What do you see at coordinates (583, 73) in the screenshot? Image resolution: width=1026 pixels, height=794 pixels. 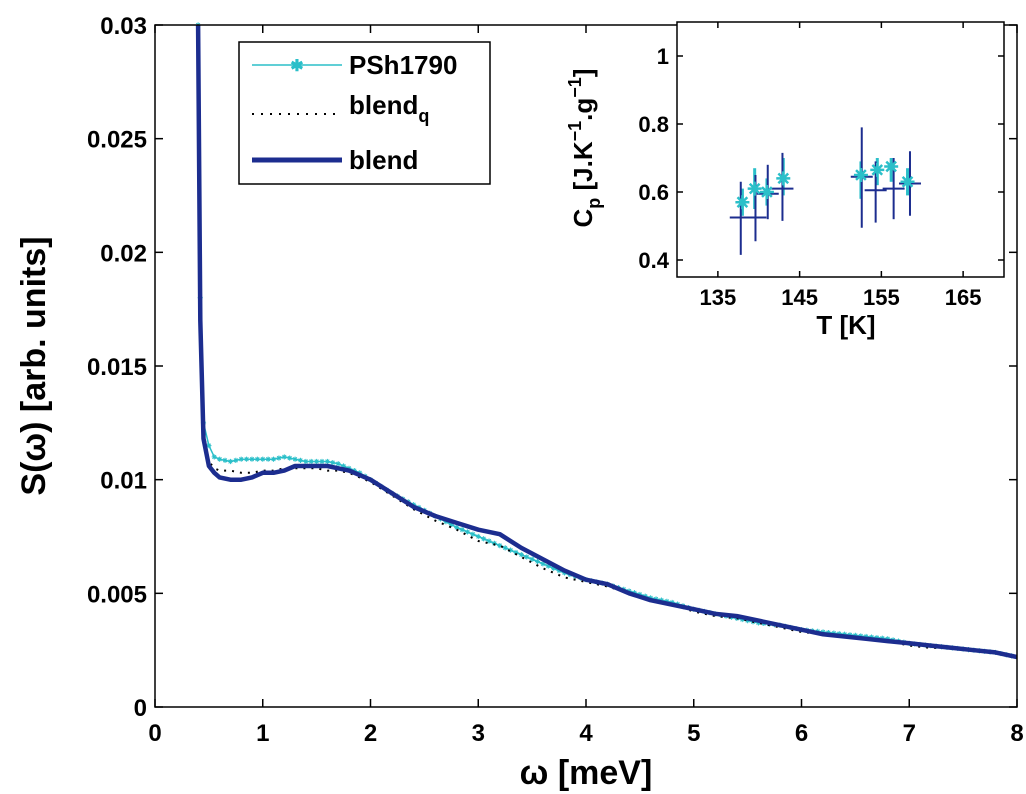 I see `inset-y-label-part3: ]` at bounding box center [583, 73].